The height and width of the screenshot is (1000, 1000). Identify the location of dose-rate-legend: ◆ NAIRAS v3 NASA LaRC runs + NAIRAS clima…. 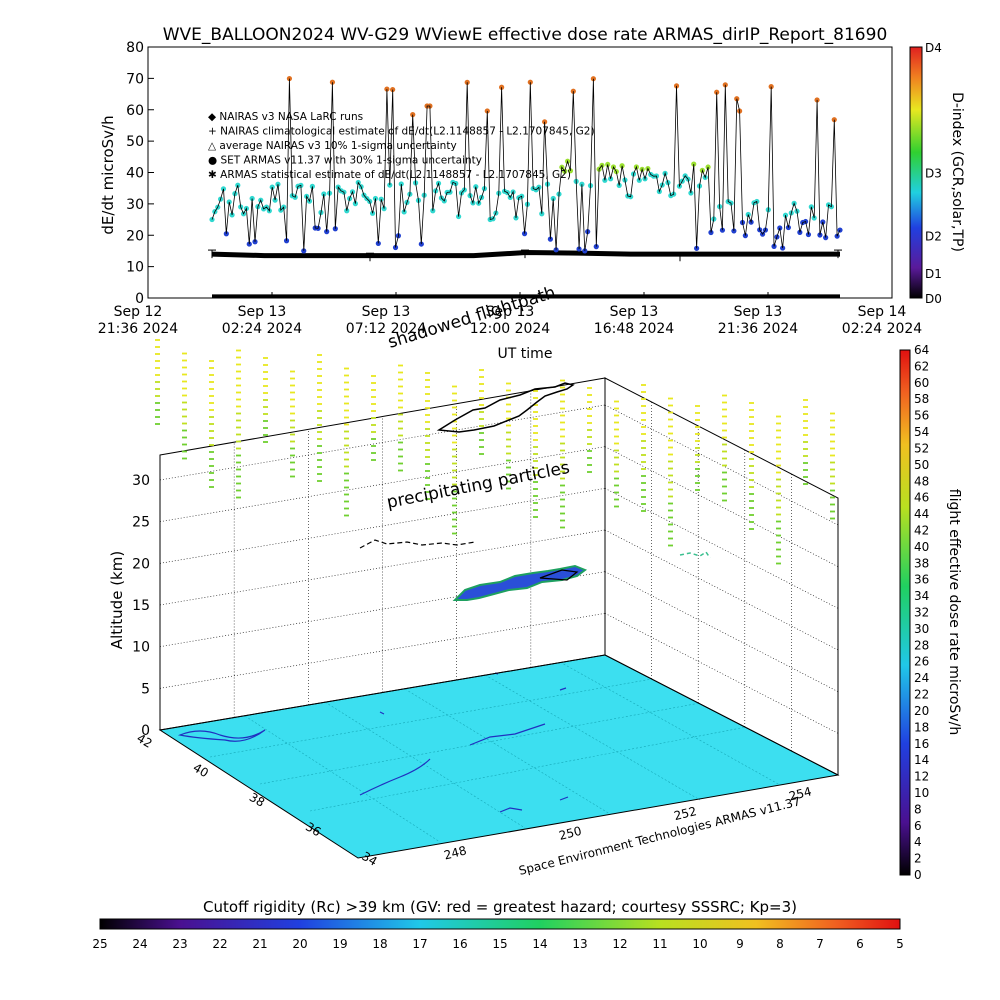
(401, 146).